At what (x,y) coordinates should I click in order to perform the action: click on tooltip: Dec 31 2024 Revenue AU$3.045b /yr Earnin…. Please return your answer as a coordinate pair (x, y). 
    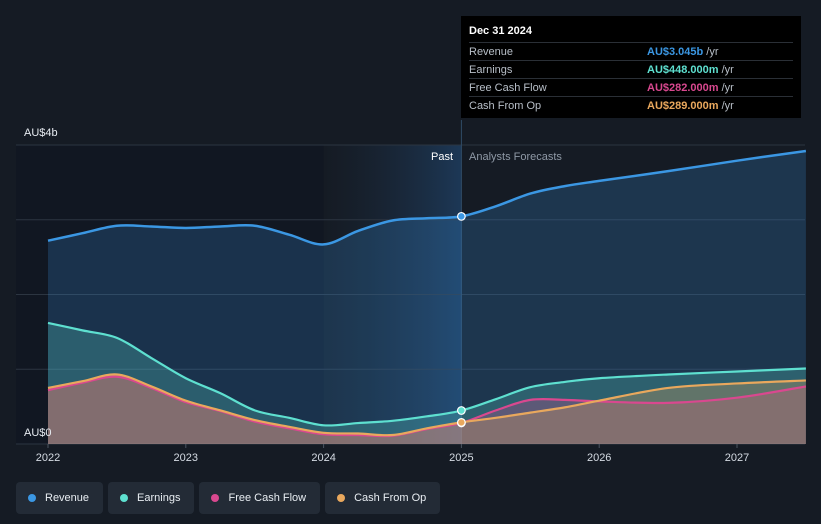
    Looking at the image, I should click on (631, 67).